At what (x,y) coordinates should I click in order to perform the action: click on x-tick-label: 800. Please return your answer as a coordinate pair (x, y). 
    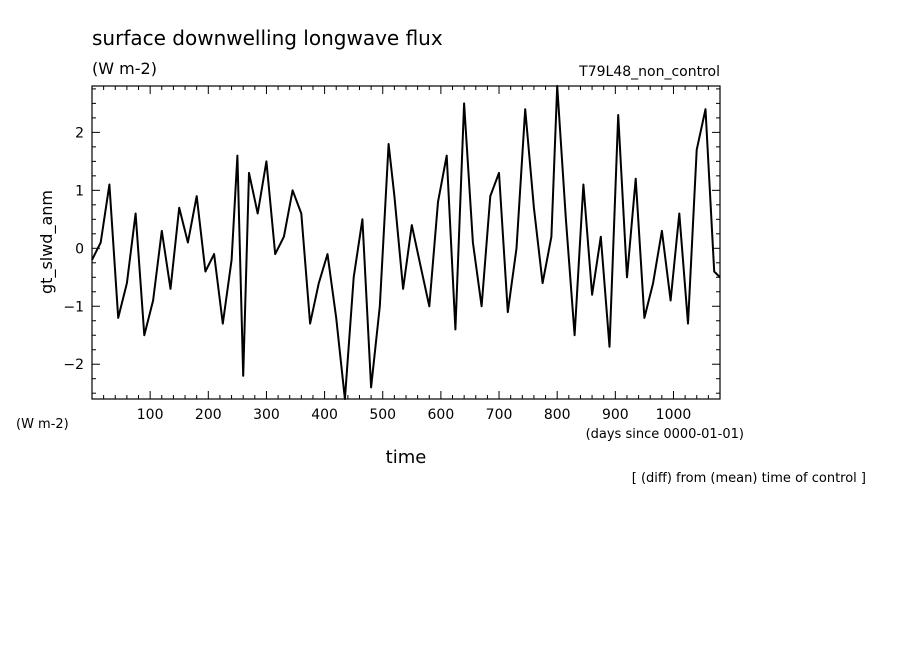
    Looking at the image, I should click on (557, 415).